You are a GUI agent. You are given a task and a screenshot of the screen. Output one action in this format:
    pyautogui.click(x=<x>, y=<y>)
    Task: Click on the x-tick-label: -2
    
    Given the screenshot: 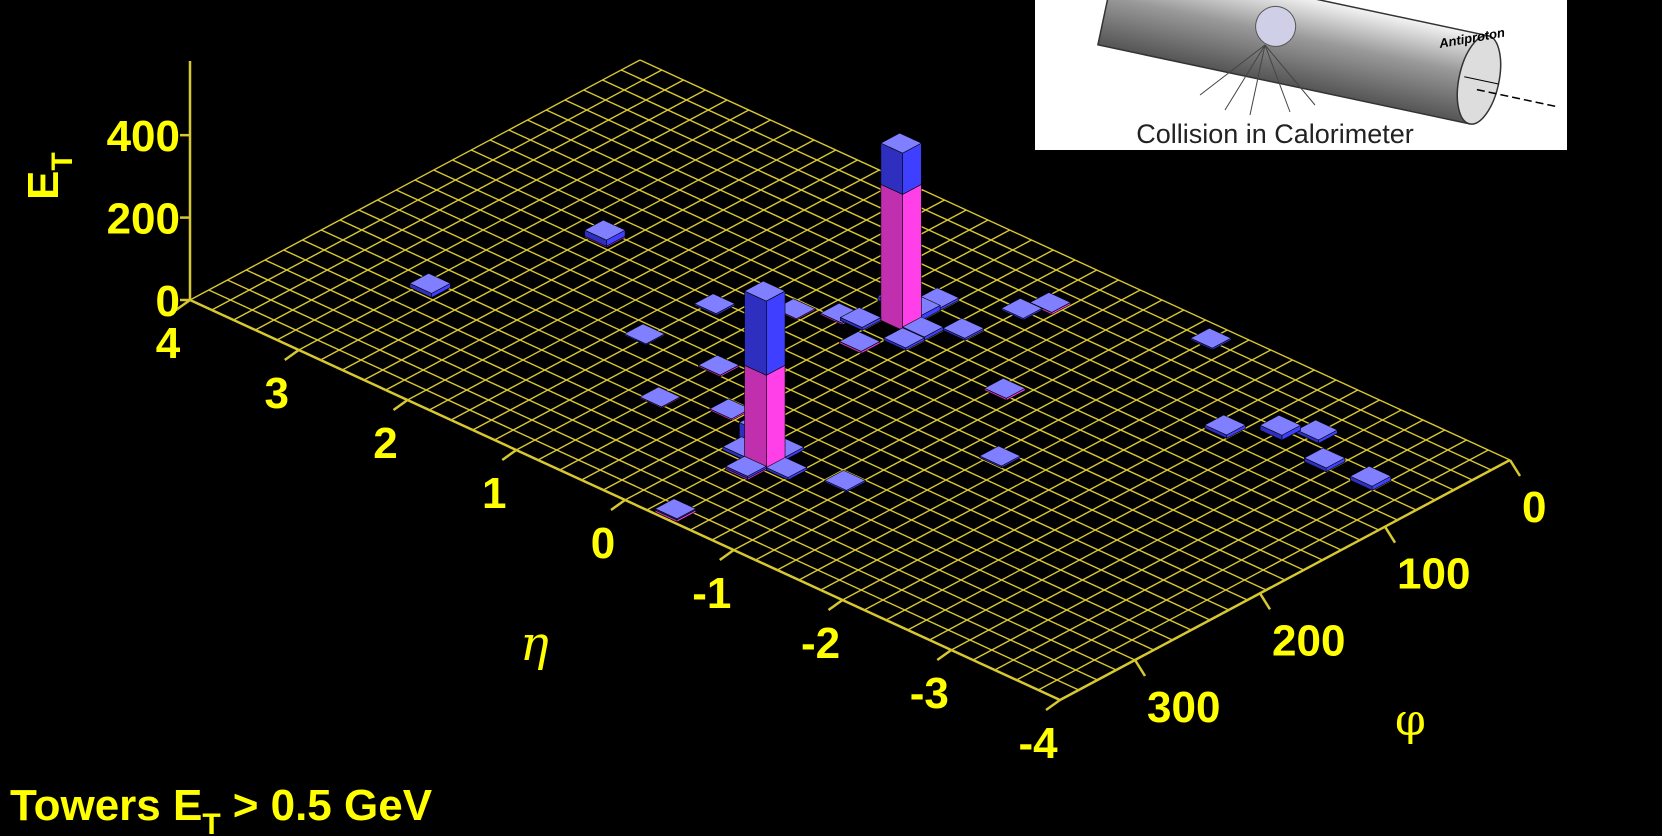 What is the action you would take?
    pyautogui.click(x=820, y=643)
    